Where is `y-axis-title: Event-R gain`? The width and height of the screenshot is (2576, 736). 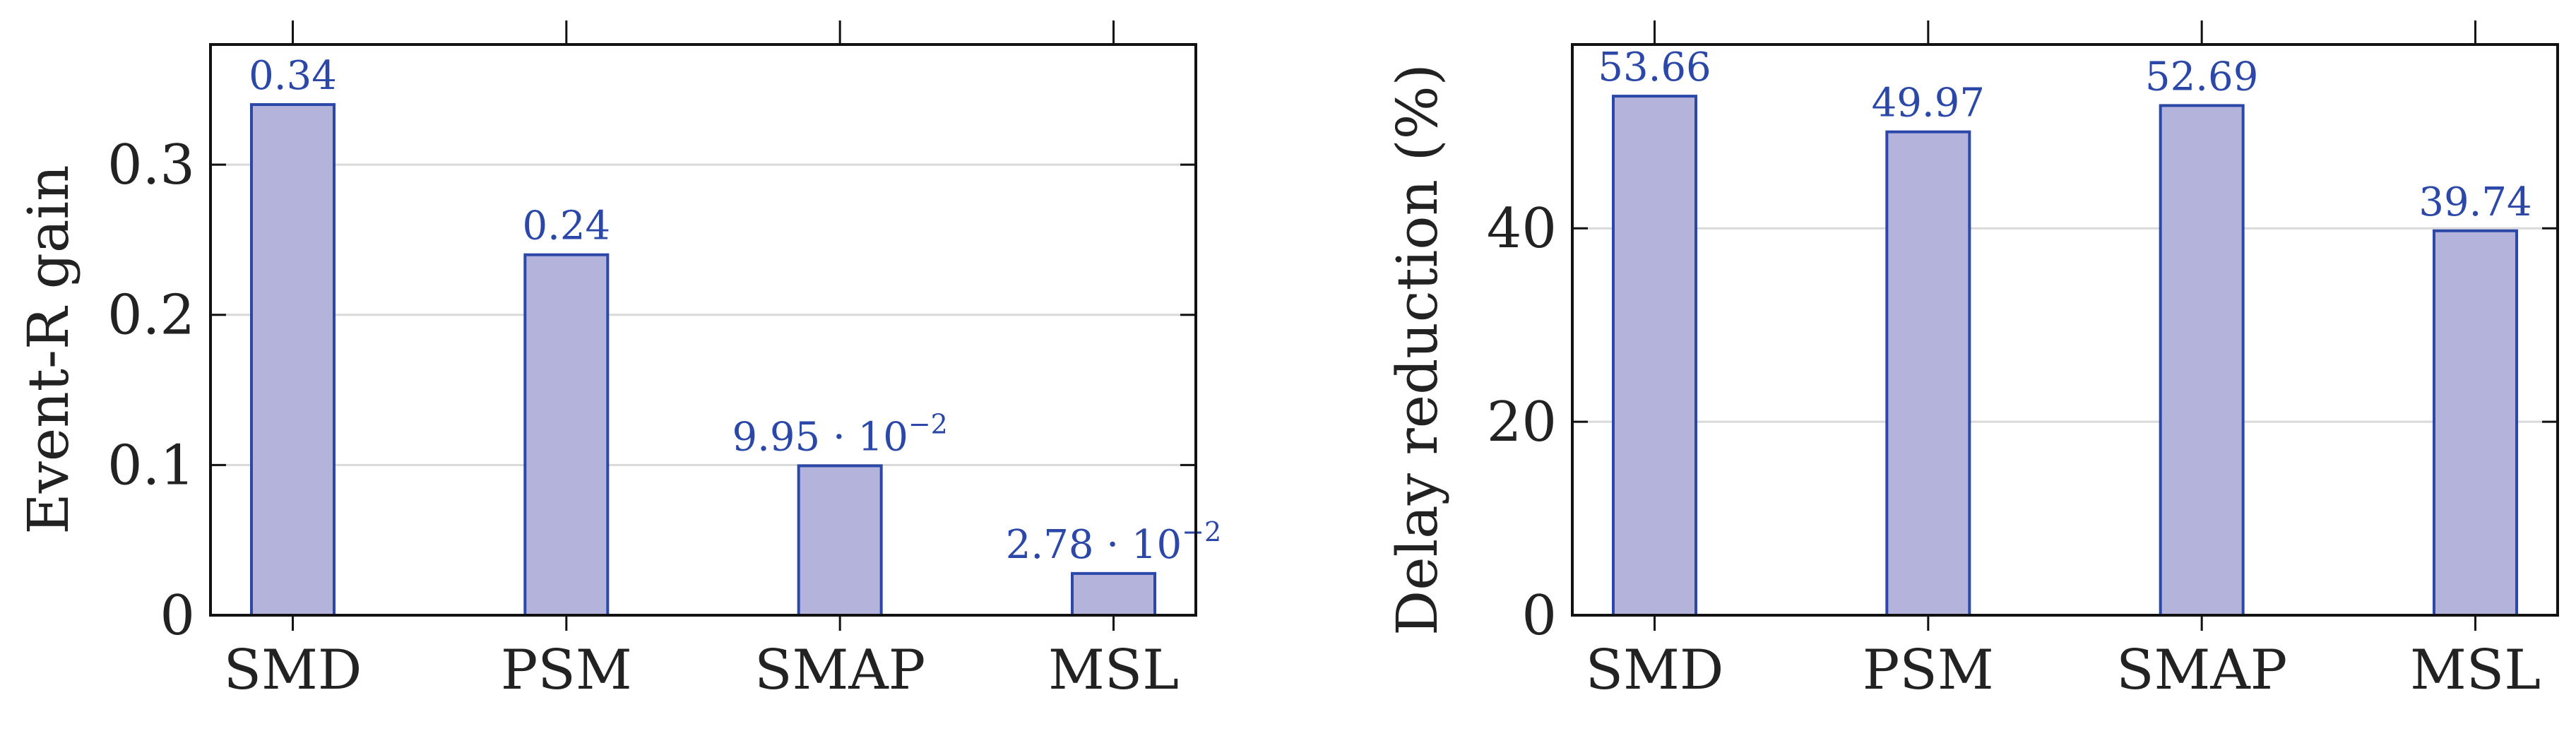
y-axis-title: Event-R gain is located at coordinates (48, 349).